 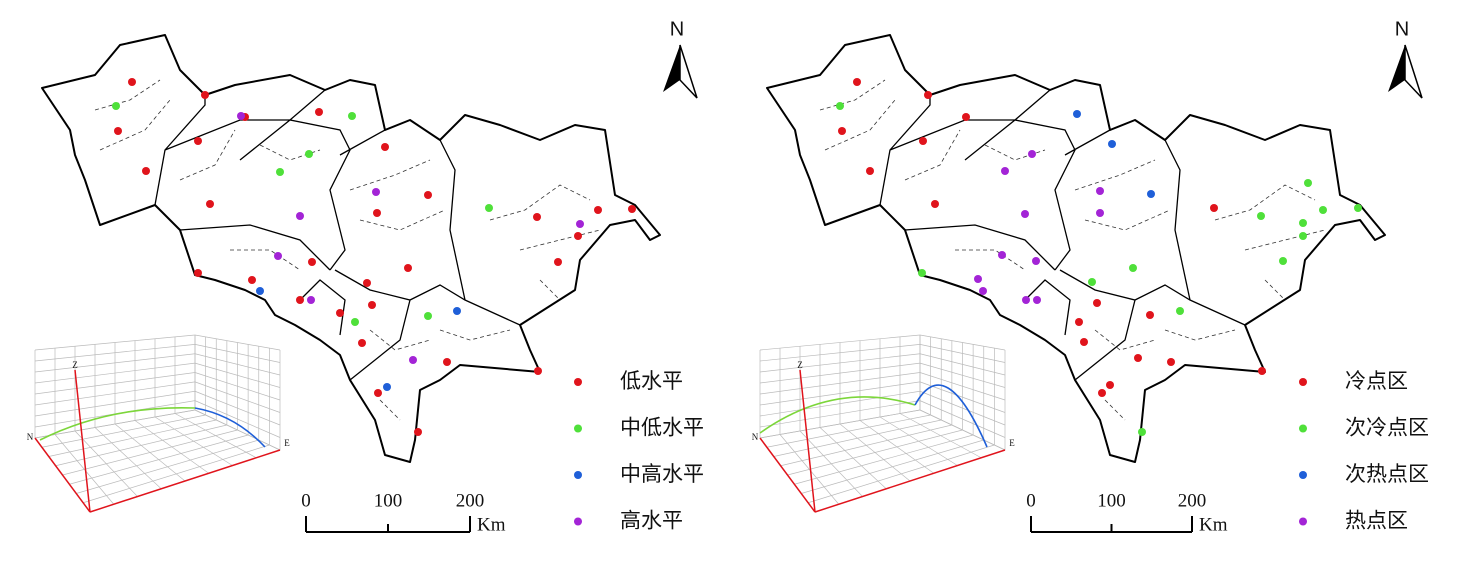 I want to click on legend-label: 中低水平, so click(x=662, y=428).